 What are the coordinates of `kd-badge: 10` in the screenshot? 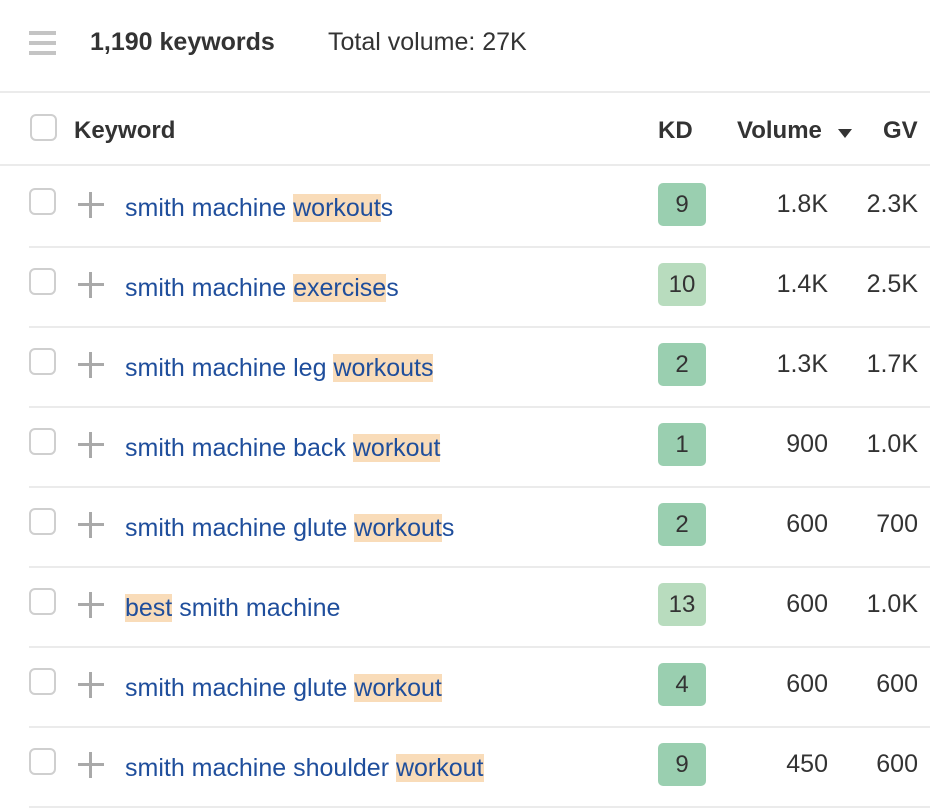 It's located at (682, 284).